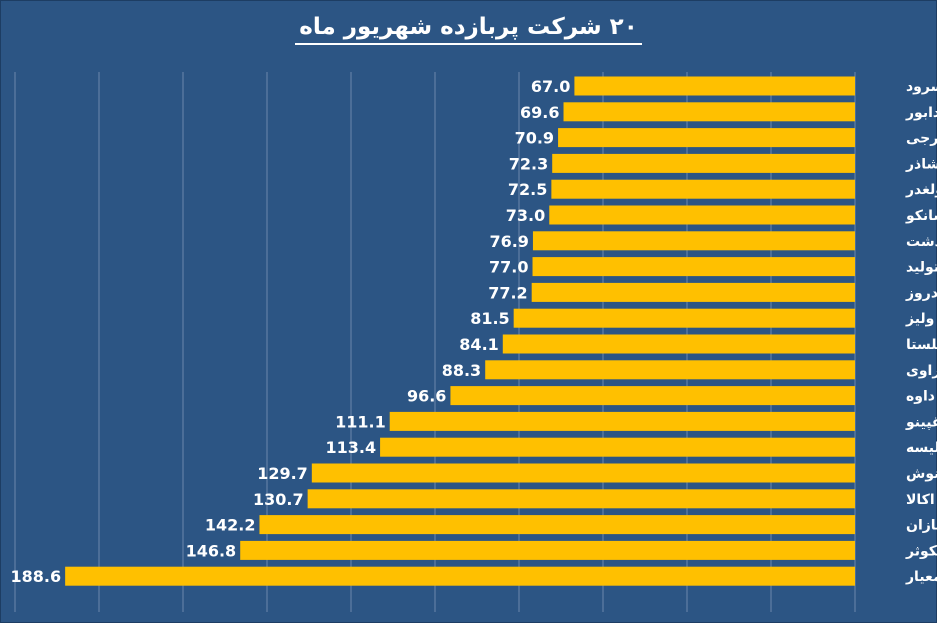 The width and height of the screenshot is (937, 623). What do you see at coordinates (36, 576) in the screenshot?
I see `data-label: 188.6` at bounding box center [36, 576].